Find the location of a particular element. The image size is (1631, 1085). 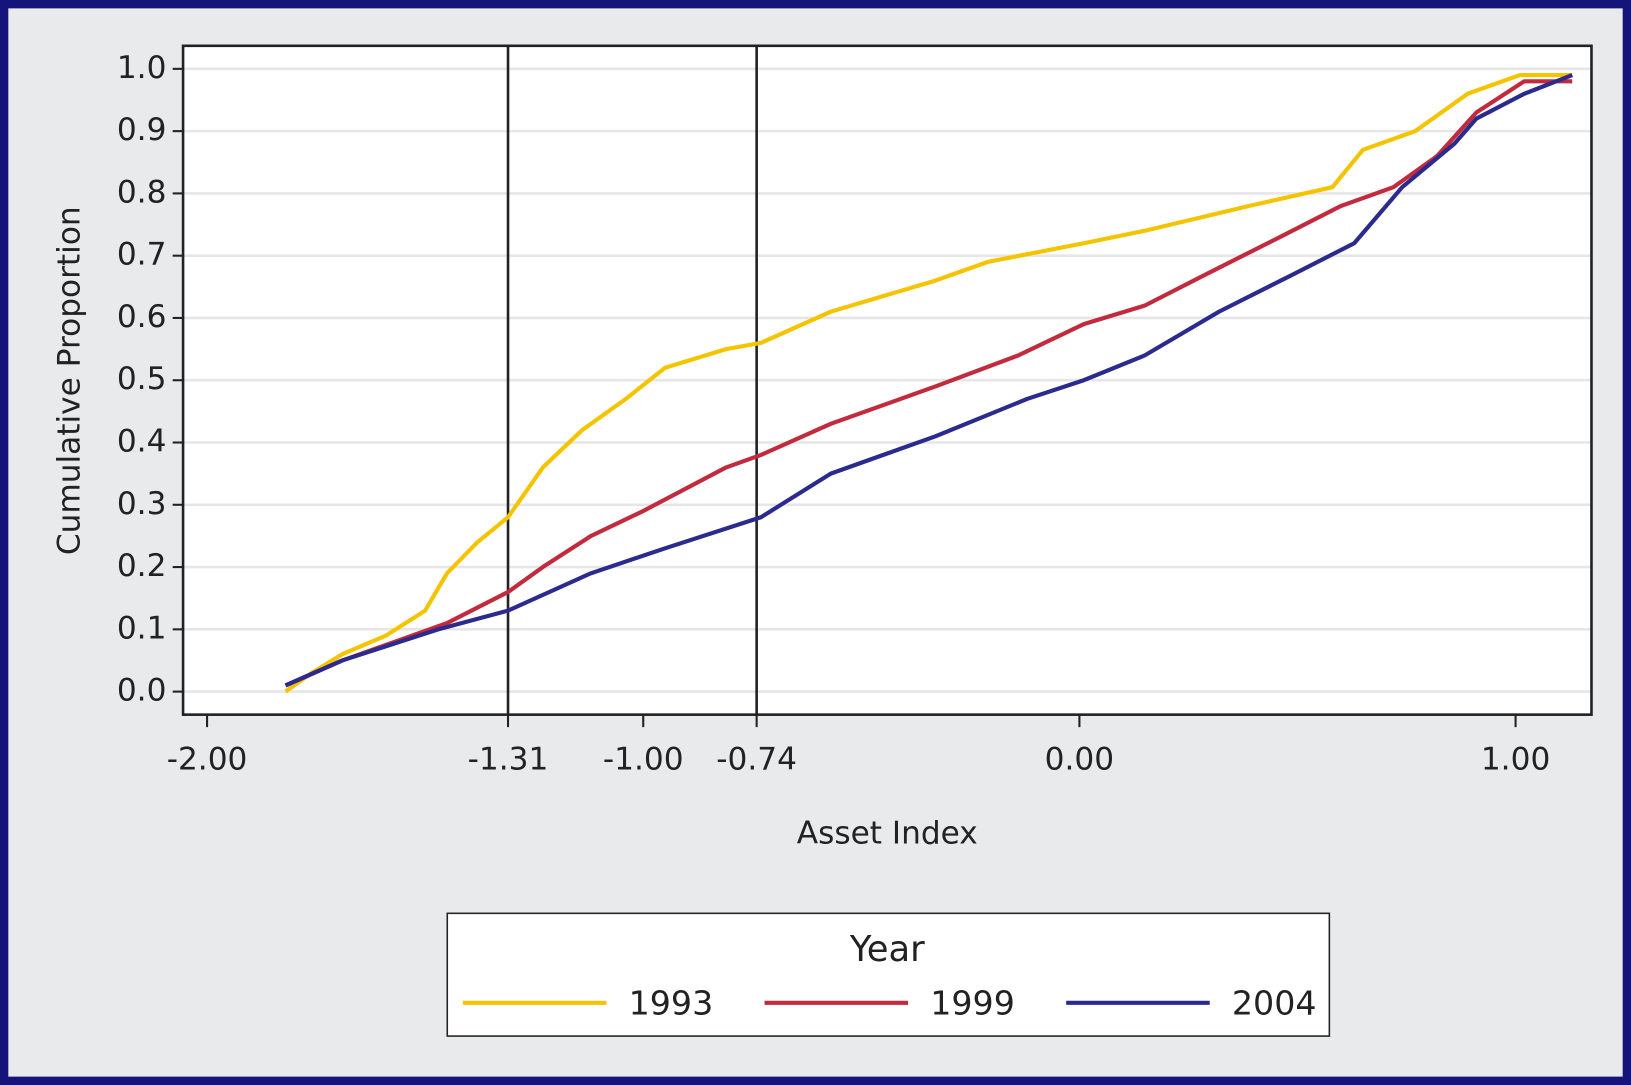

y-tick-label: 1.0 is located at coordinates (142, 68).